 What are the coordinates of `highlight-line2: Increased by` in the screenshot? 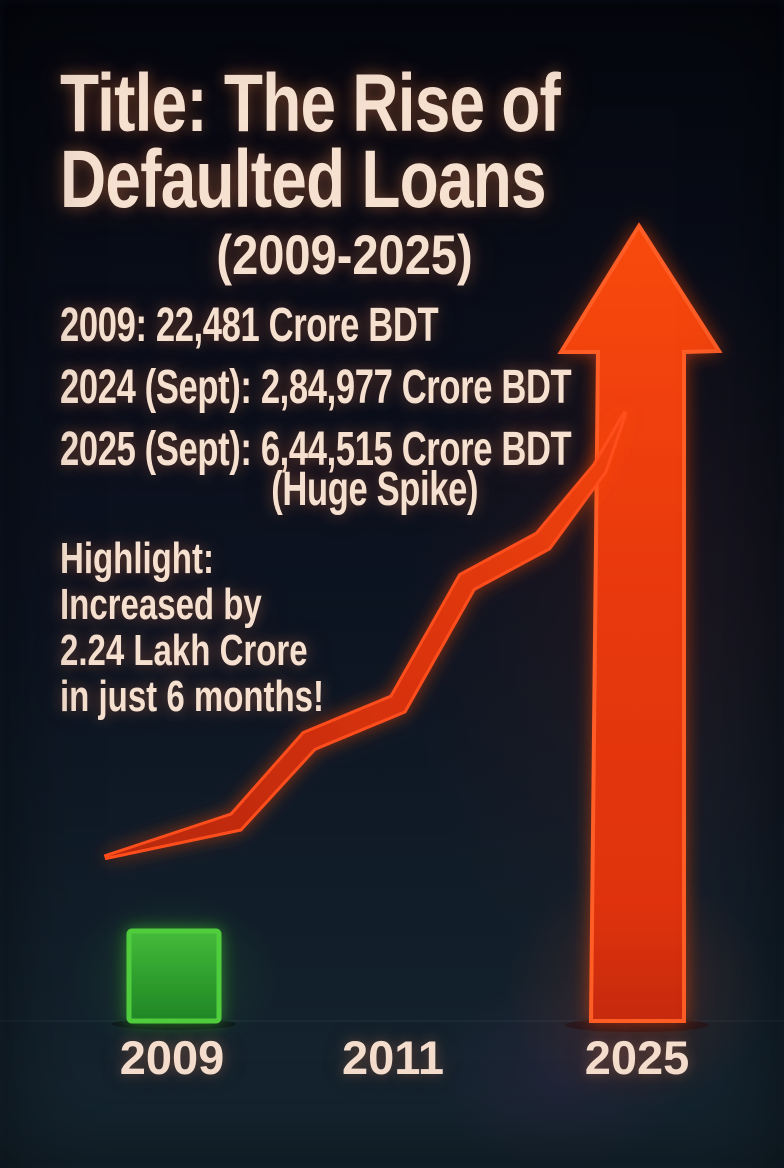 It's located at (161, 604).